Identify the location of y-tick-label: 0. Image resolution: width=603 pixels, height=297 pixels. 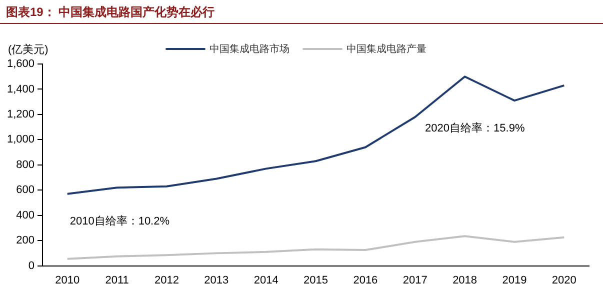
(31, 266).